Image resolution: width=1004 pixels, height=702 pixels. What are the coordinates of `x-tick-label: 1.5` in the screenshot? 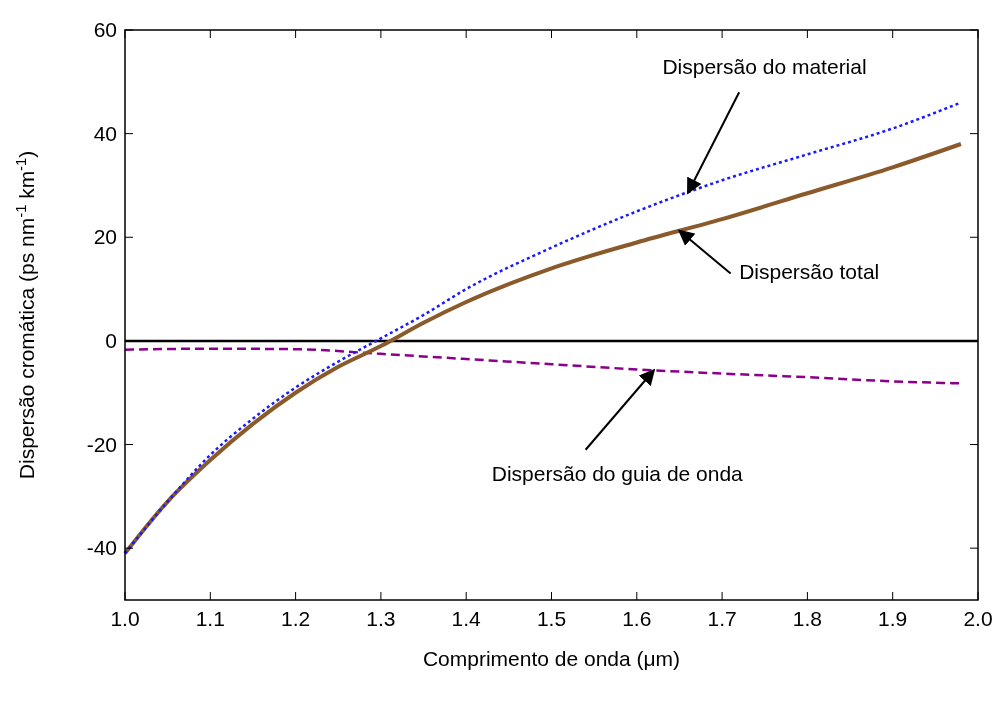 It's located at (551, 618).